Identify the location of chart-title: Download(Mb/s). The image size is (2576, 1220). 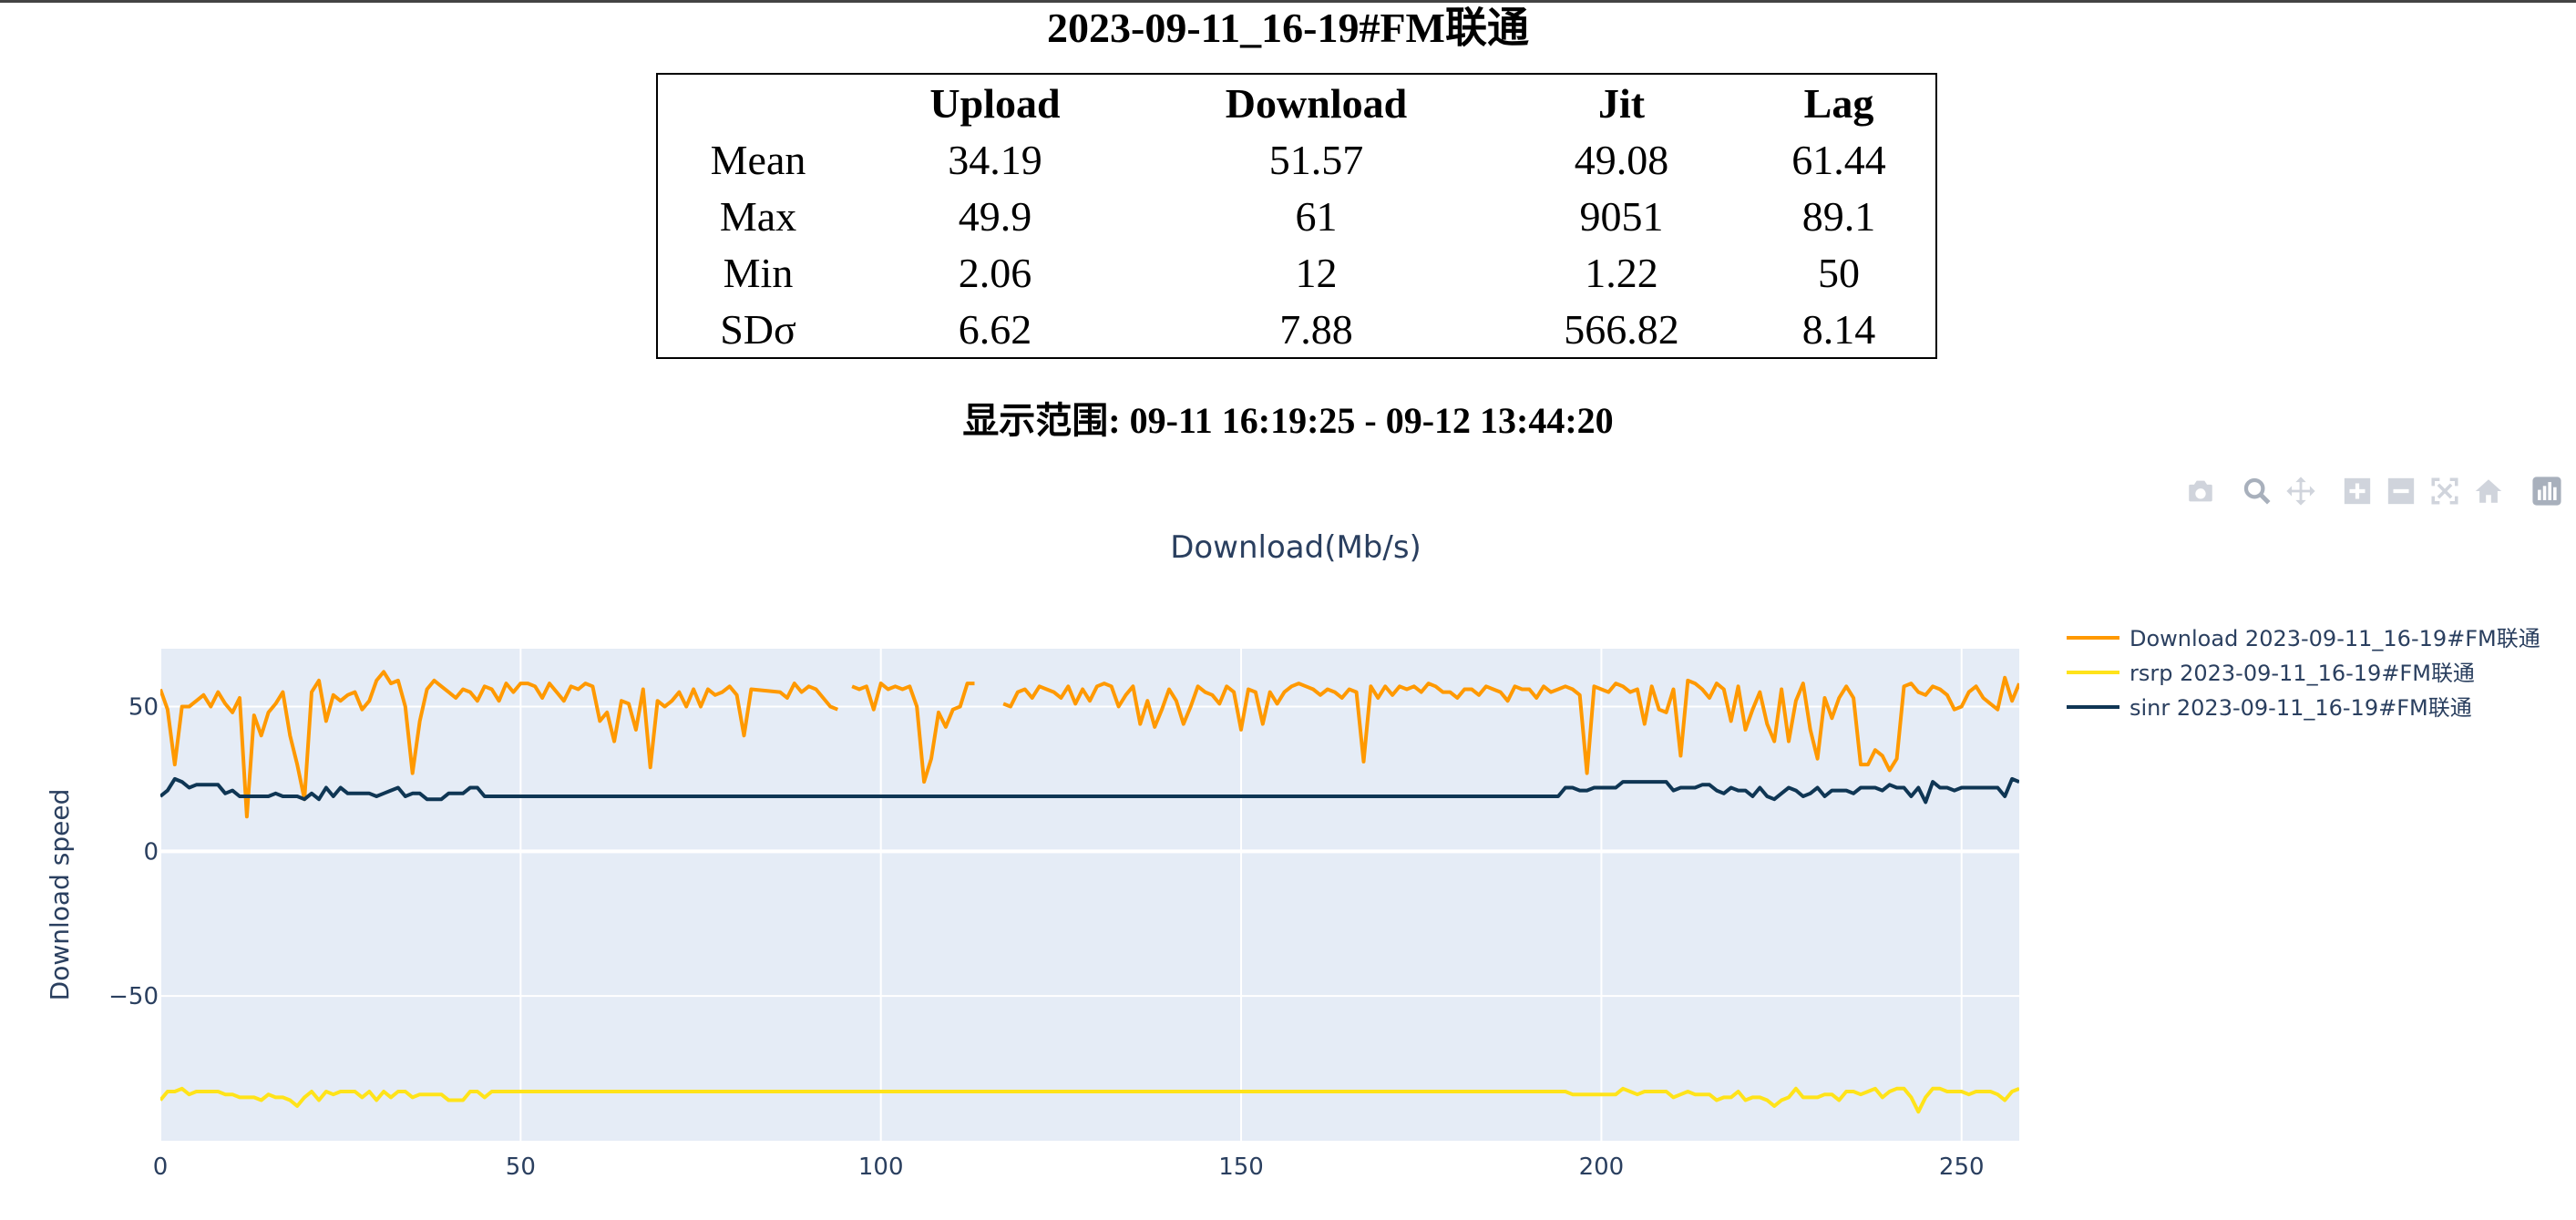
(1296, 547).